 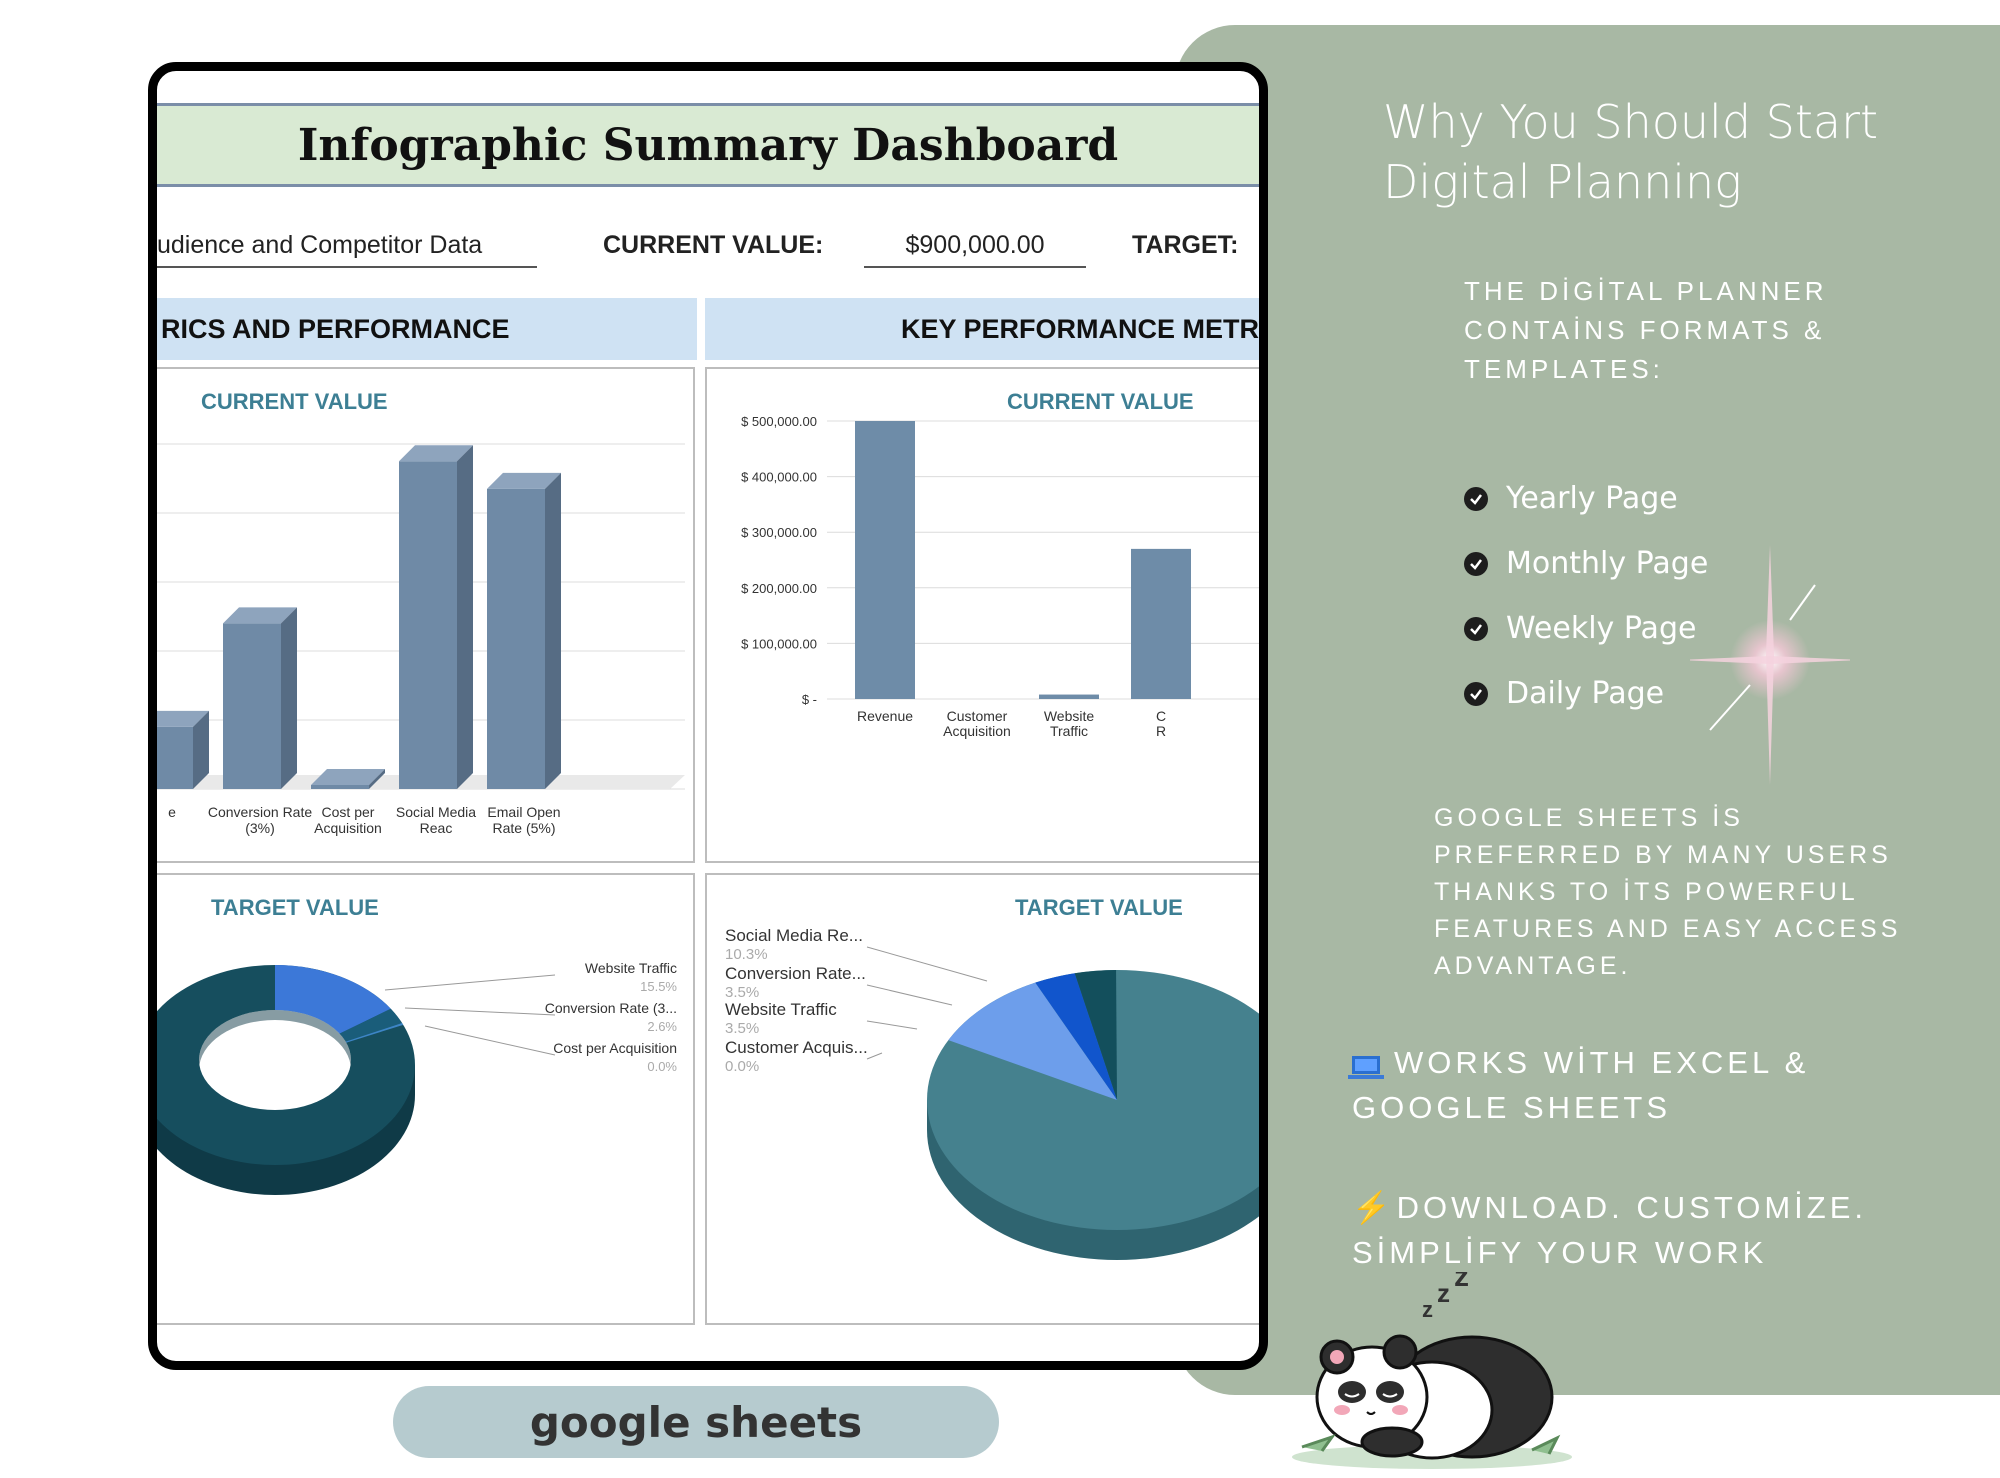 I want to click on badge-label: google sheets, so click(x=696, y=1422).